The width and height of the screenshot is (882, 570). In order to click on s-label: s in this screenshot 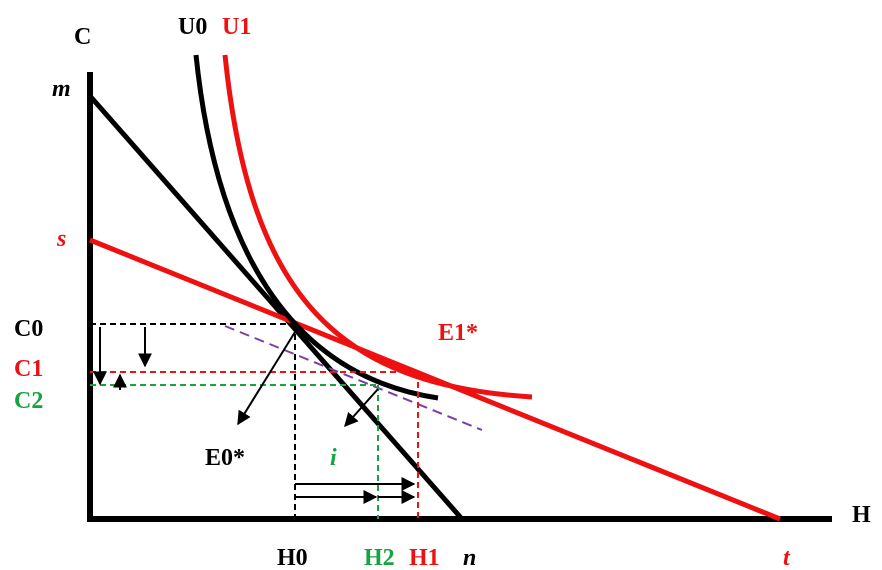, I will do `click(61, 239)`.